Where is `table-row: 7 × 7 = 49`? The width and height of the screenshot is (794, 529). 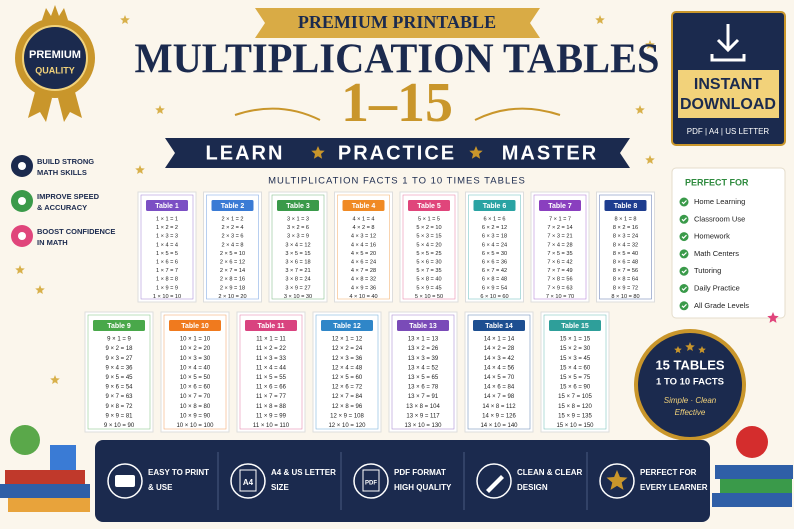 table-row: 7 × 7 = 49 is located at coordinates (559, 271).